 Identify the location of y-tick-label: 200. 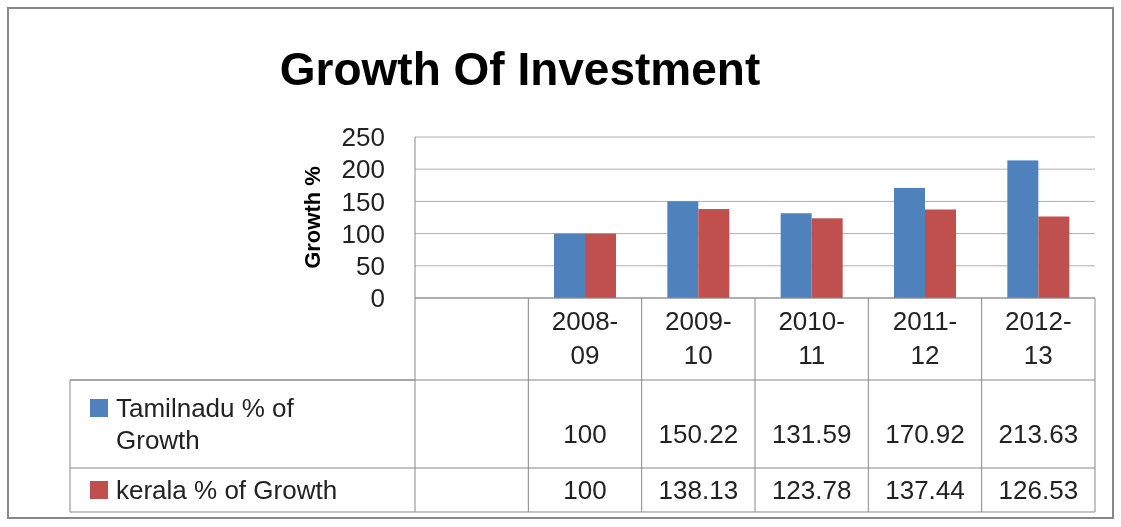
(363, 169).